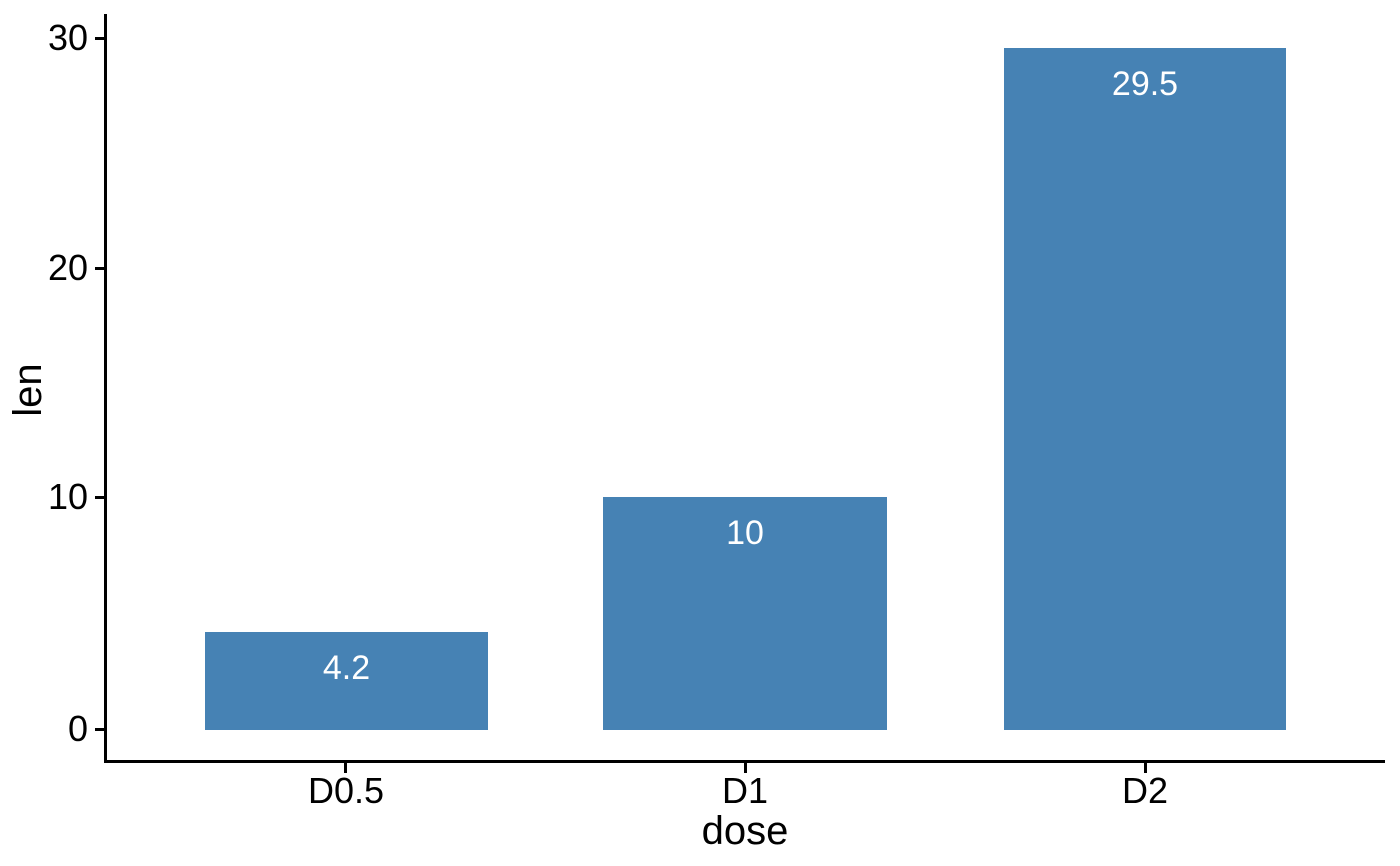 The height and width of the screenshot is (866, 1400). Describe the element at coordinates (67, 267) in the screenshot. I see `y-tick-label-20: 20` at that location.